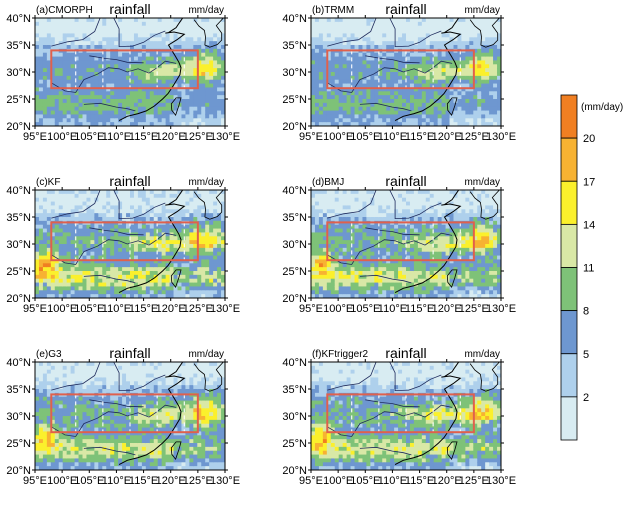 This screenshot has width=623, height=509. I want to click on colorbar: 2 5 8 11 14 17 20 (mm/day), so click(591, 267).